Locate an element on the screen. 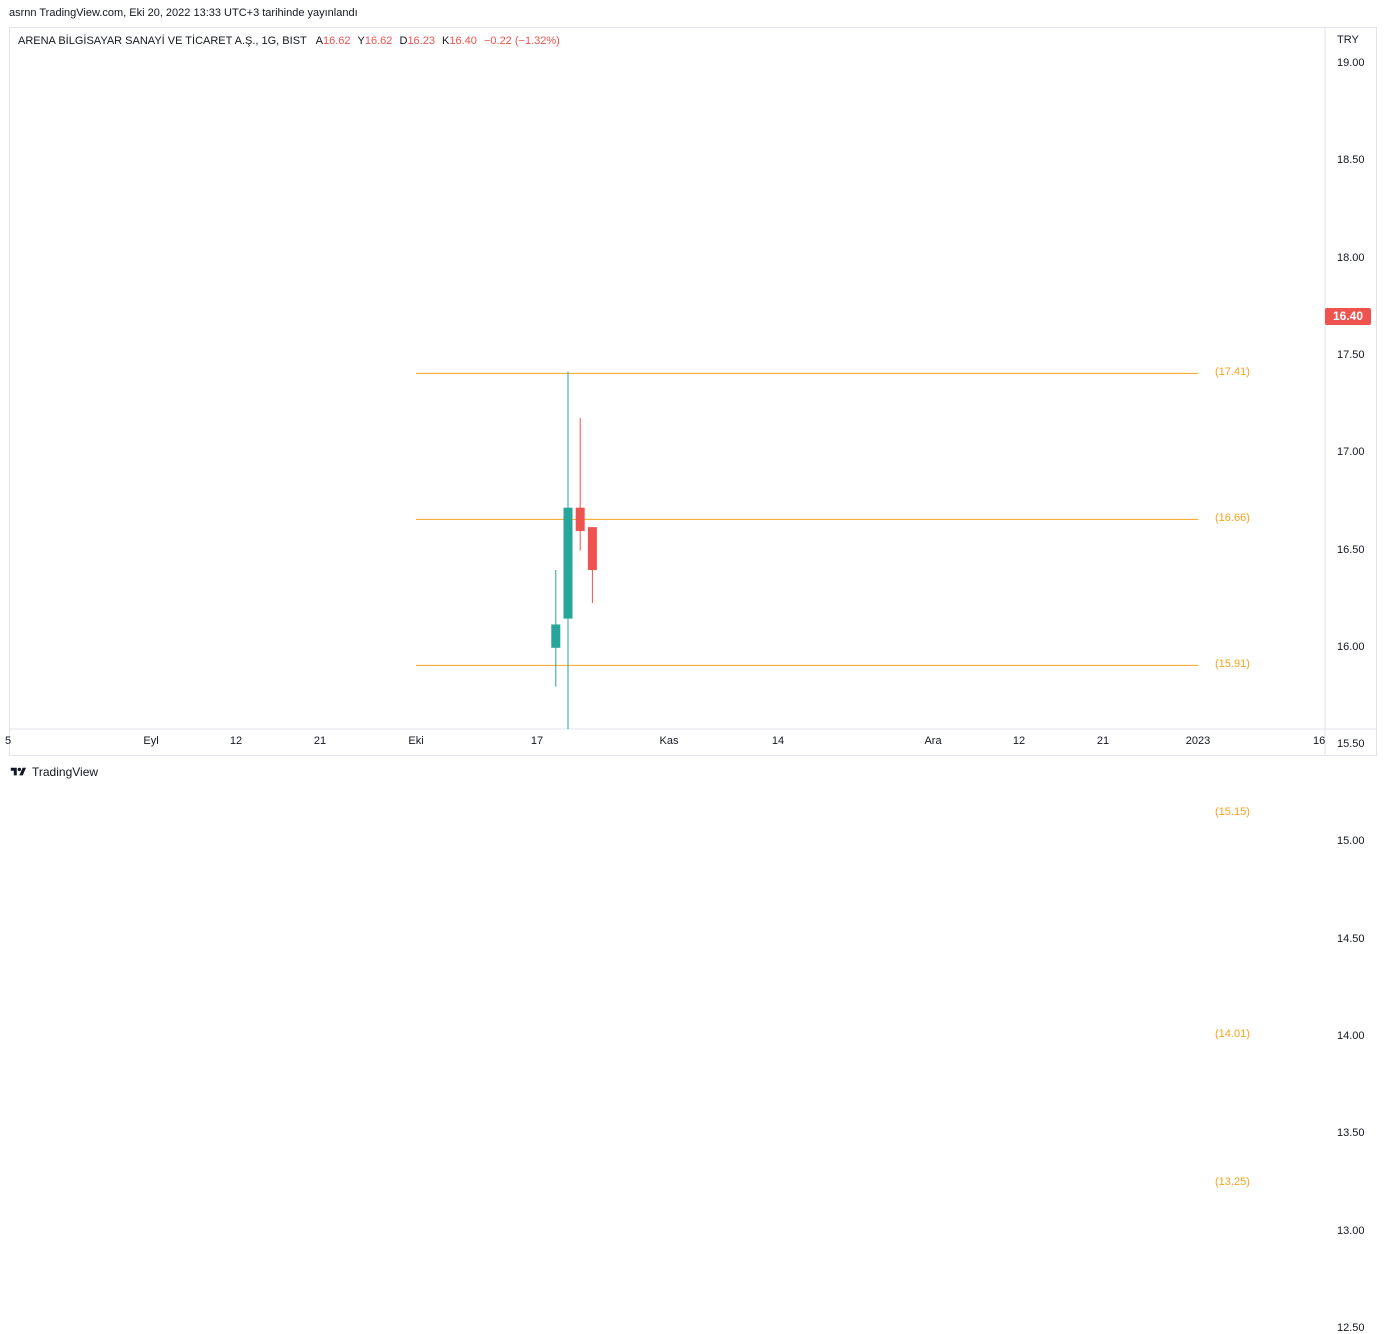  price-axis-label: 16.00 is located at coordinates (1351, 646).